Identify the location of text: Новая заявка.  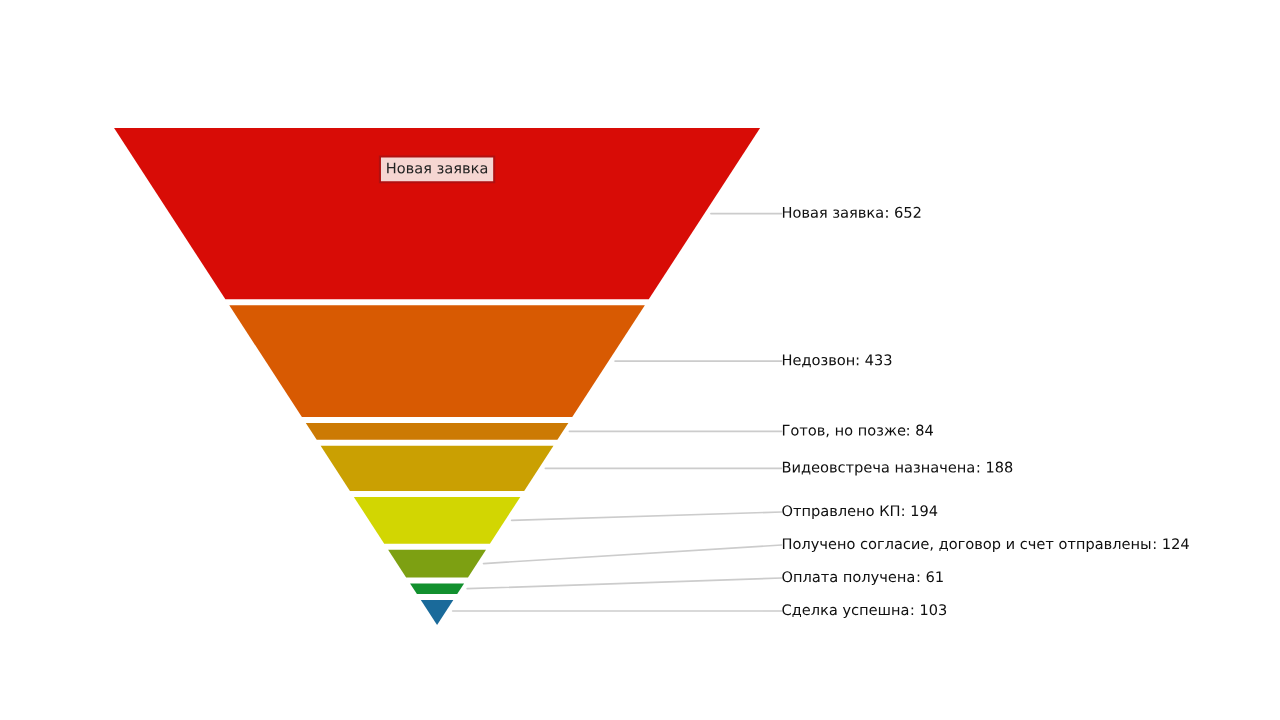
(437, 168).